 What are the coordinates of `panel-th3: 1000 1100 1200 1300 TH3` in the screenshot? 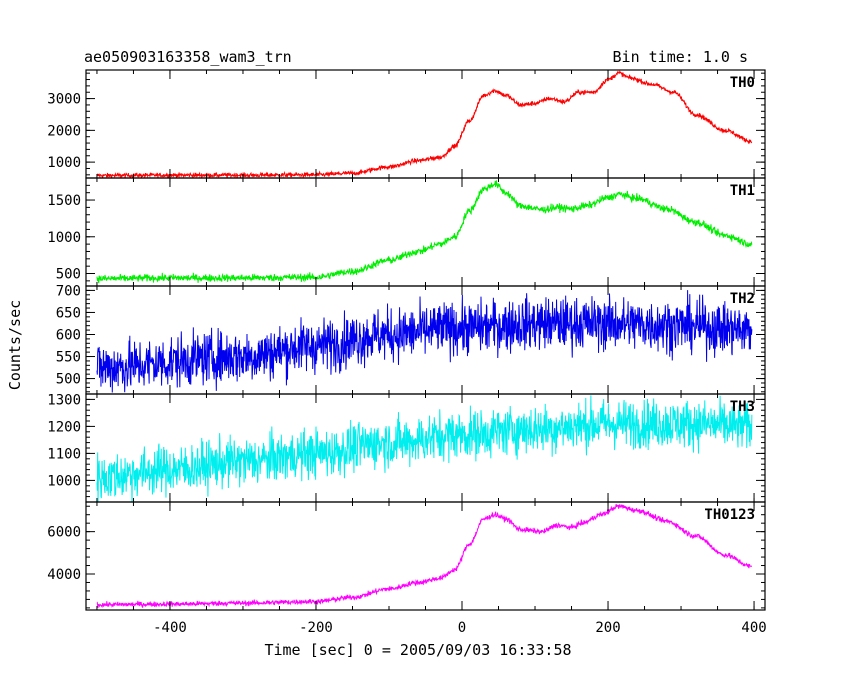 It's located at (406, 447).